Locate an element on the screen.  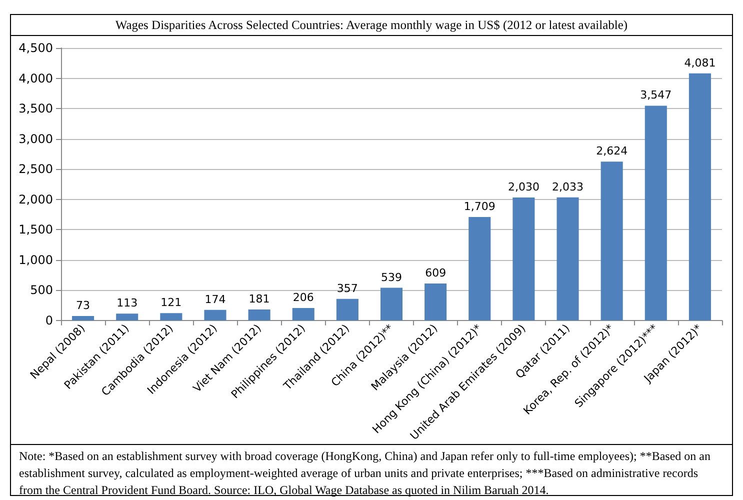
y-tick-label: 500 is located at coordinates (41, 290).